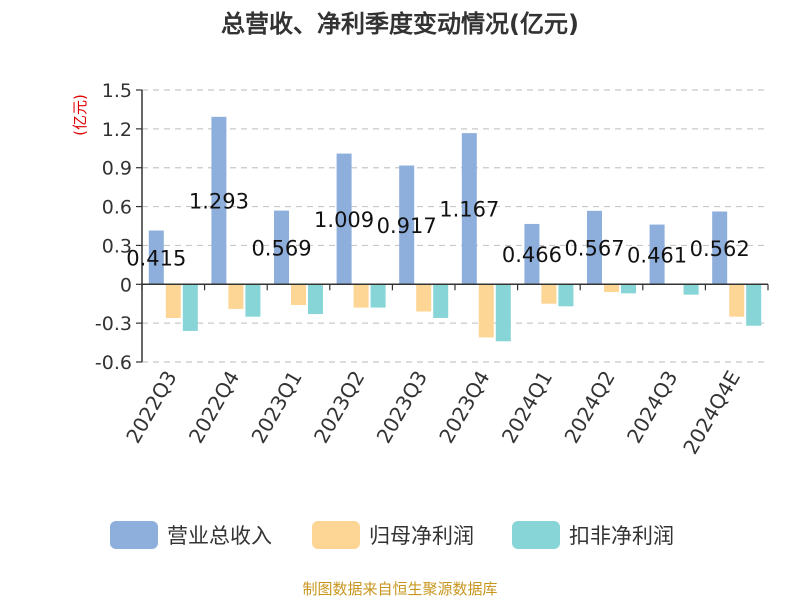  I want to click on data-label: 1.293, so click(219, 202).